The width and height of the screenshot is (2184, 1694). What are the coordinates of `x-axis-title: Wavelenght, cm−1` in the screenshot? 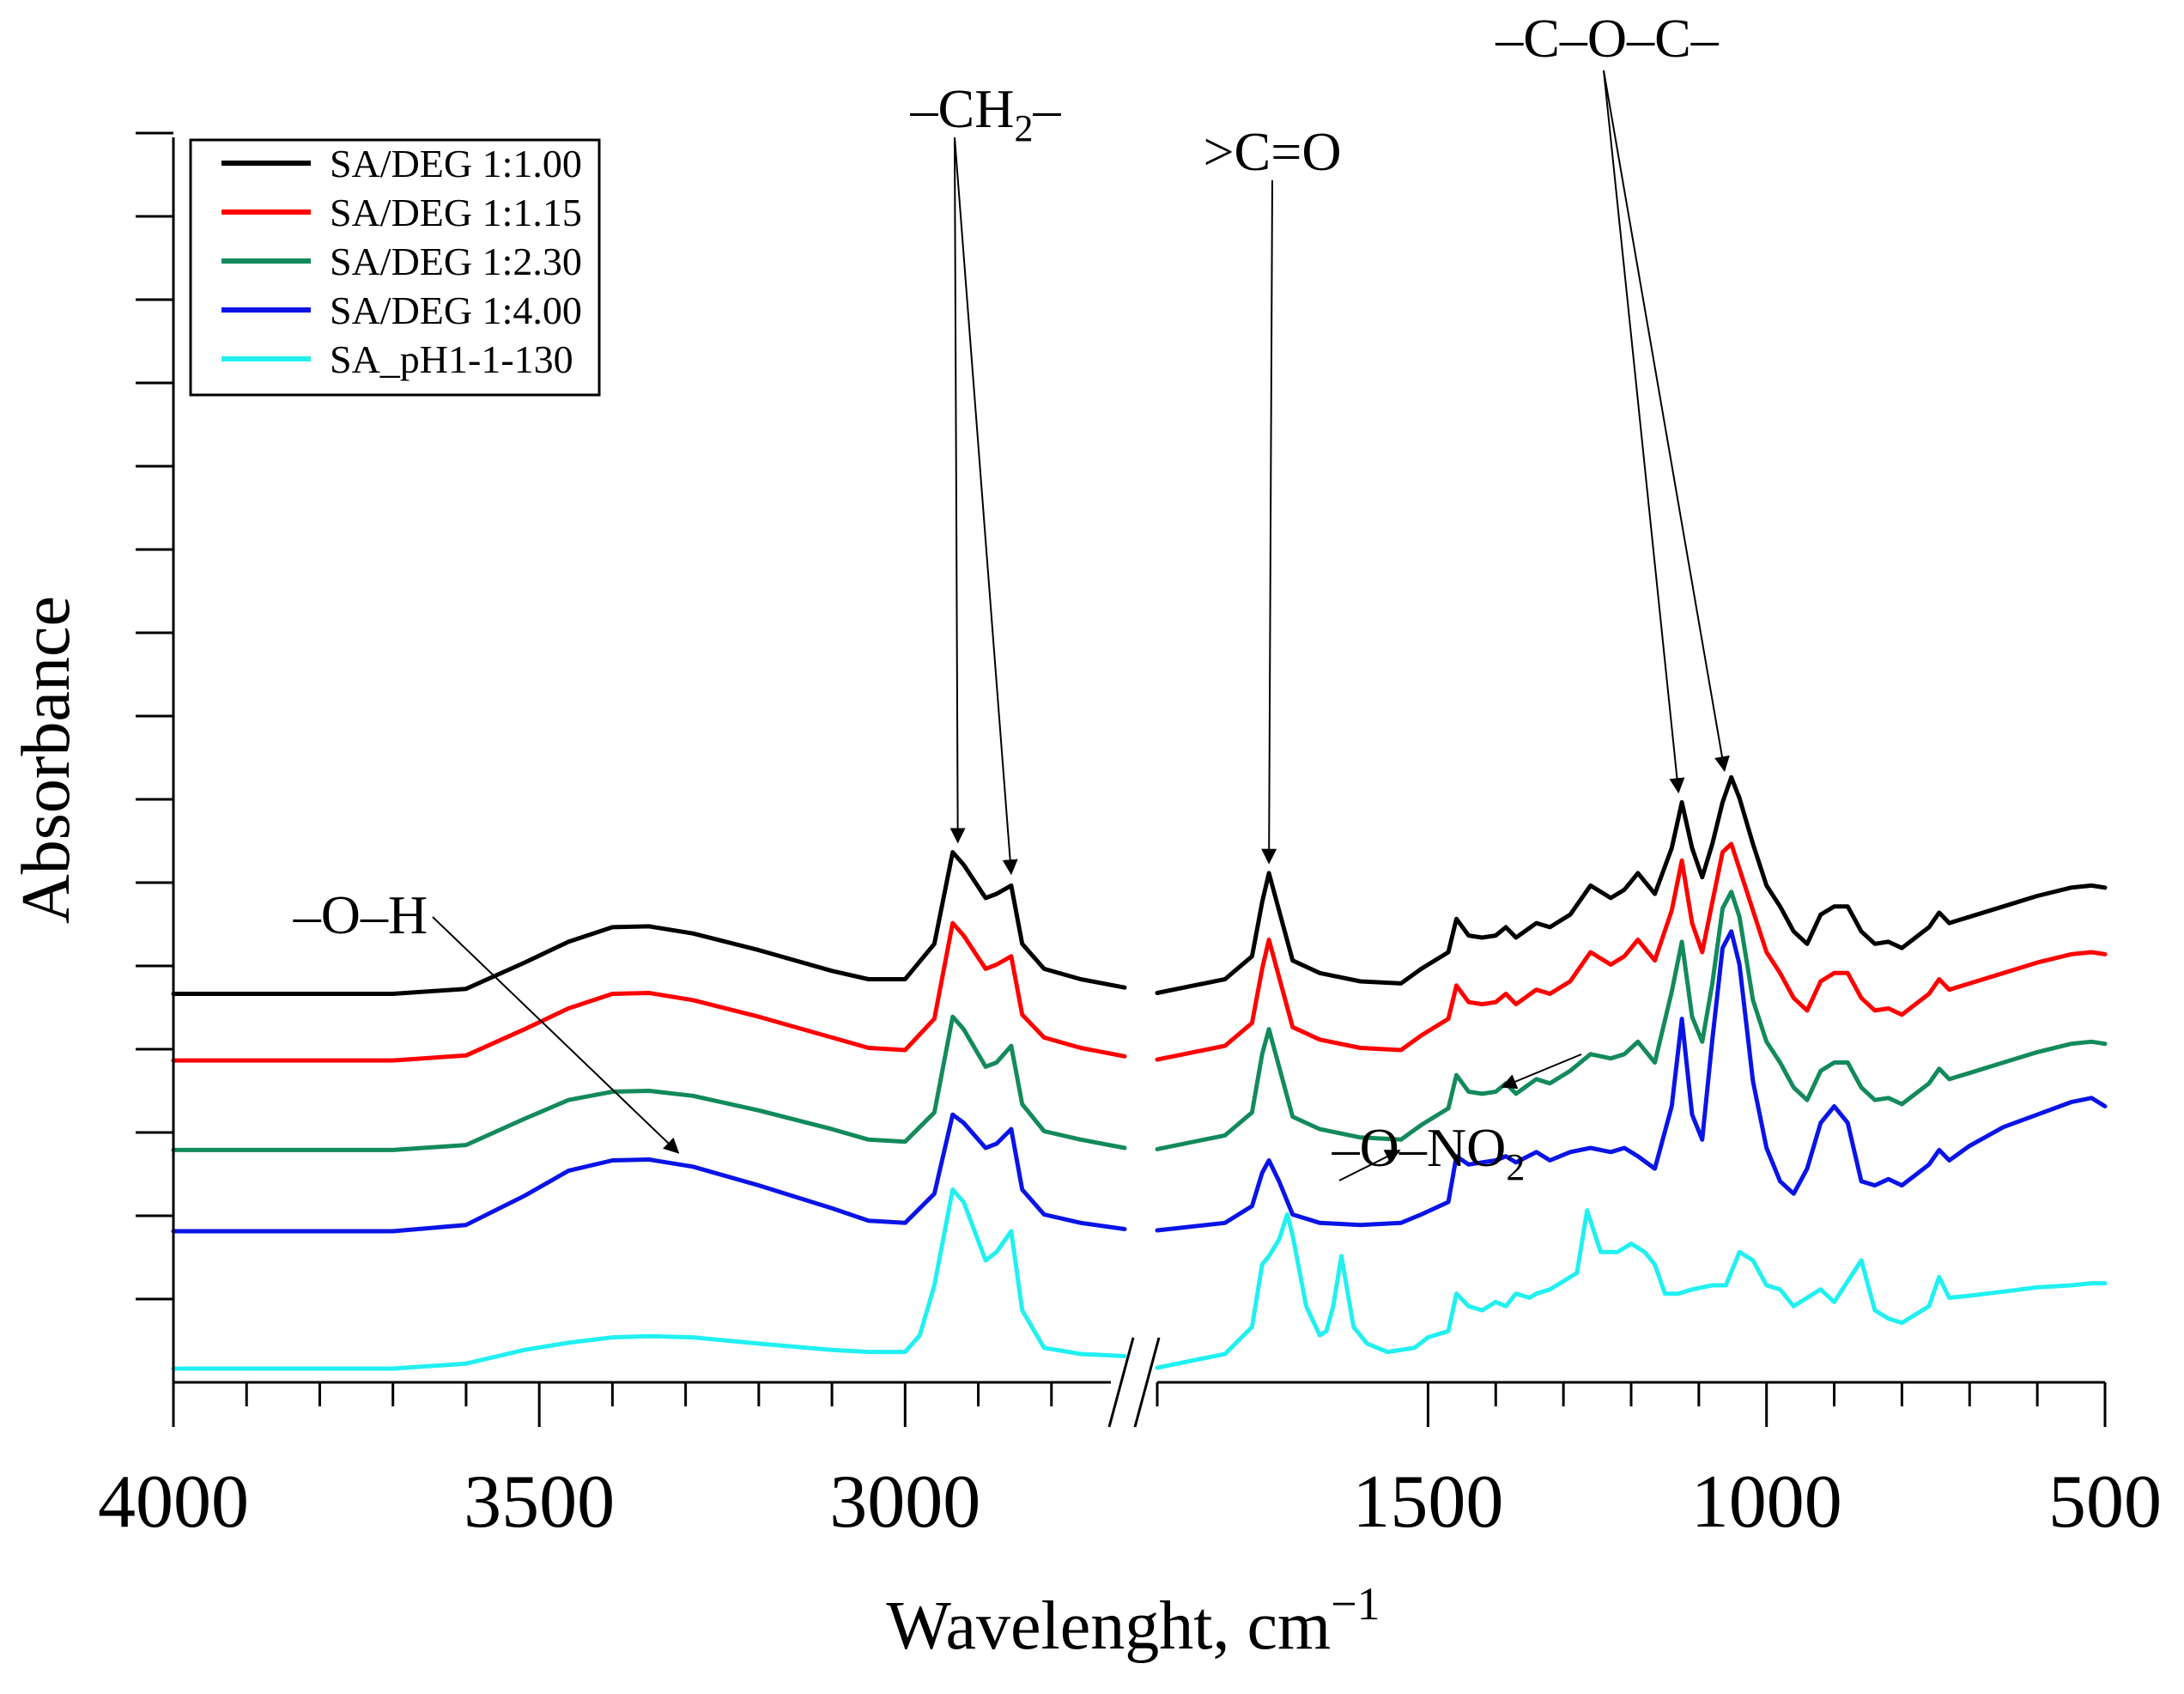 It's located at (1133, 1621).